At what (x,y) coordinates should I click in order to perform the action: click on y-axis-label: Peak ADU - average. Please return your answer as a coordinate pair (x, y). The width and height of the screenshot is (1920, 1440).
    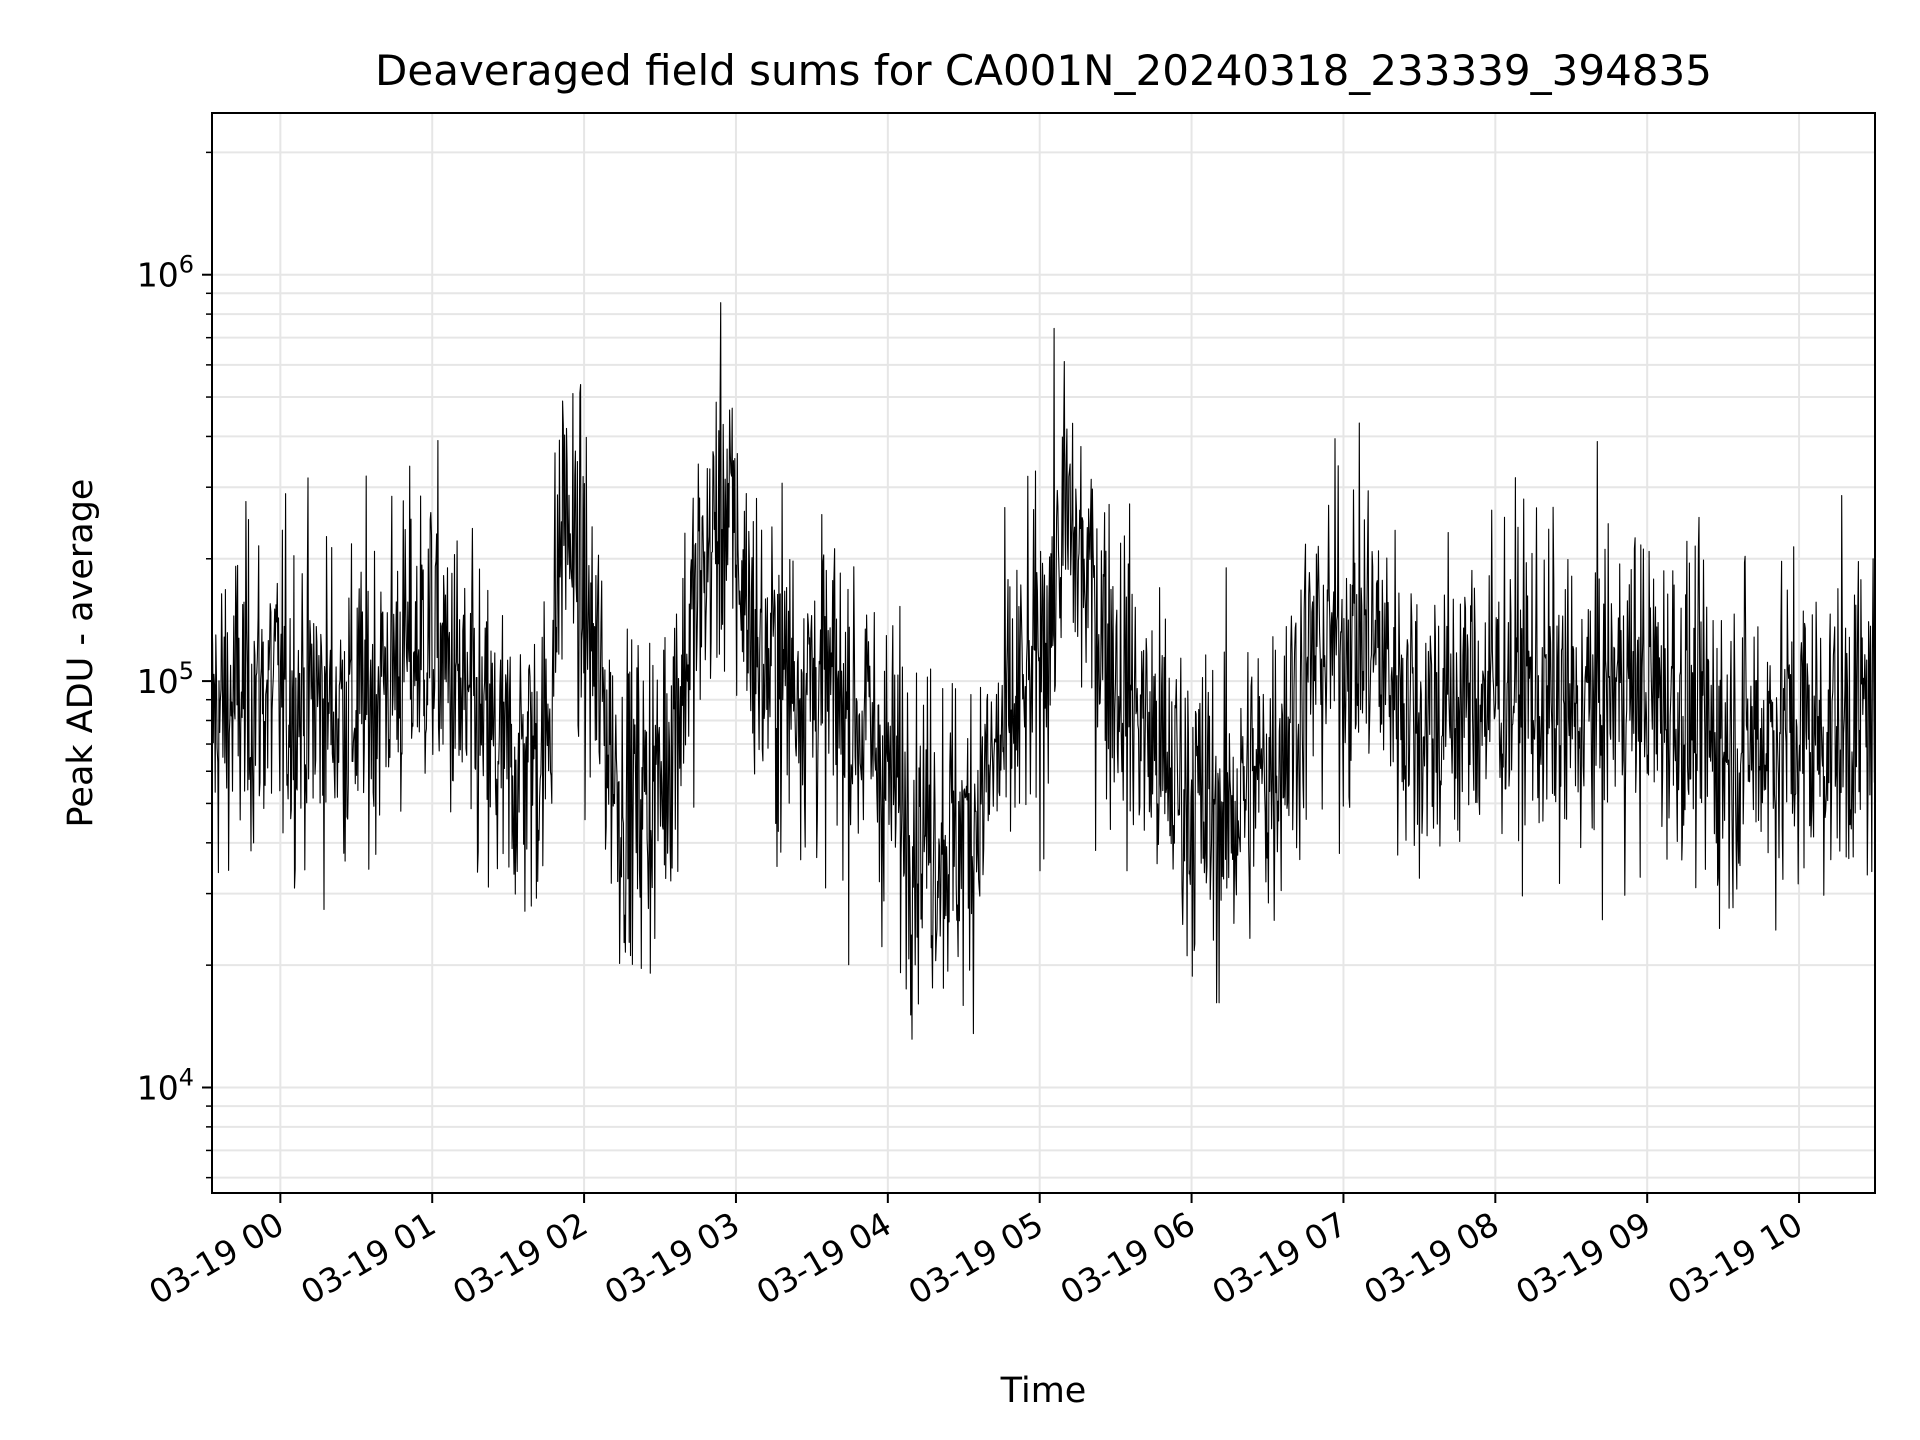
    Looking at the image, I should click on (81, 653).